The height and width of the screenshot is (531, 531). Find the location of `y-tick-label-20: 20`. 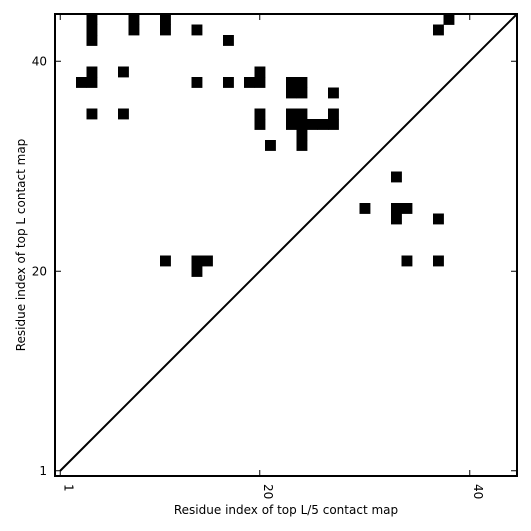

y-tick-label-20: 20 is located at coordinates (39, 271).